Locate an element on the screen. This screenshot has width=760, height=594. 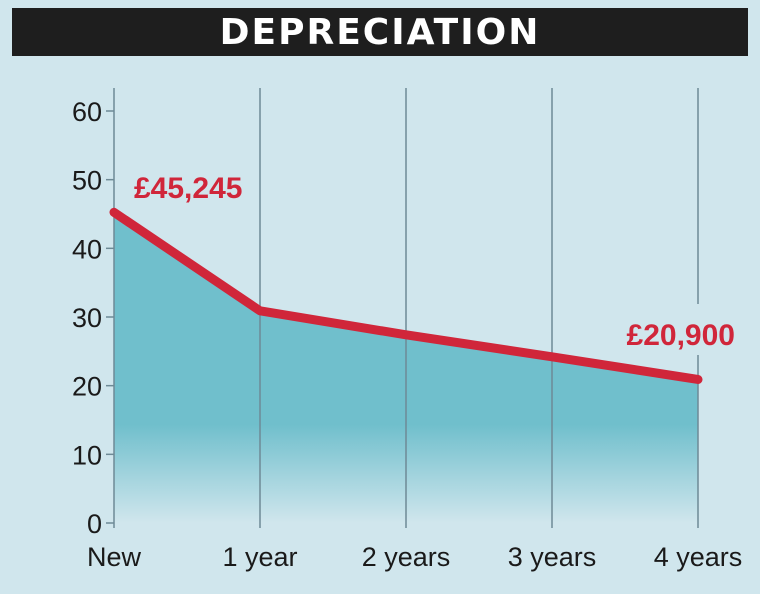
x-tick-label: 1 year is located at coordinates (259, 557).